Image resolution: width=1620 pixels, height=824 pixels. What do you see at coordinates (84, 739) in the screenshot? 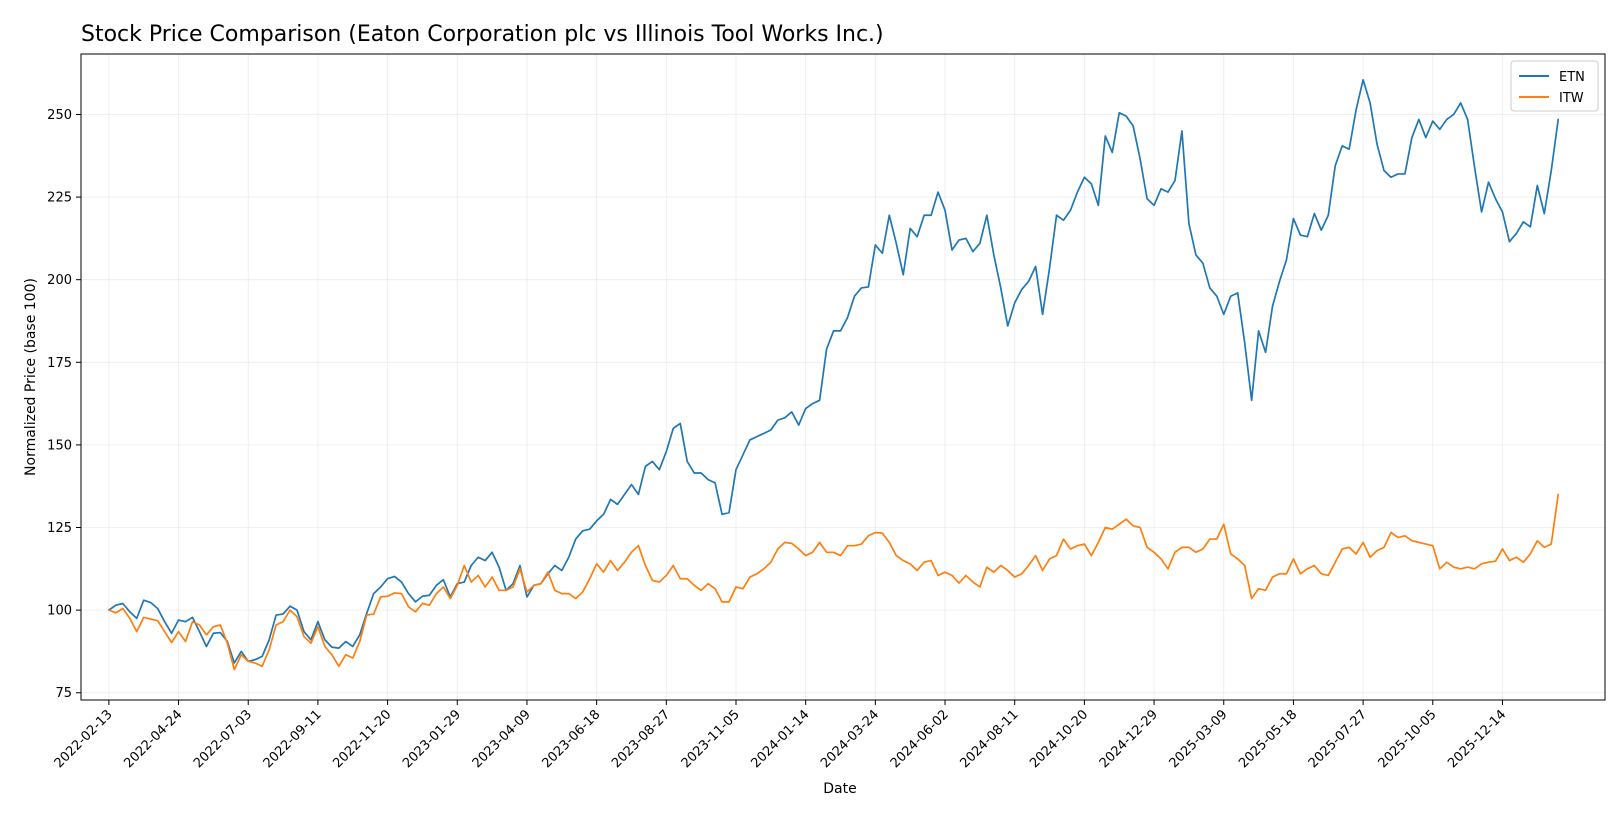
I see `x-tick-label: 2022-02-13` at bounding box center [84, 739].